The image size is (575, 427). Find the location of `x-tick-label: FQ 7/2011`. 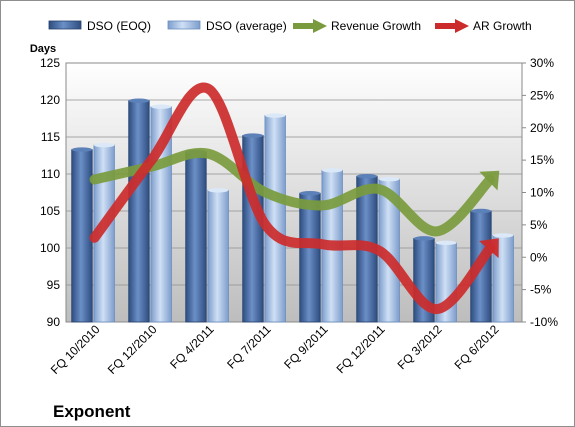

x-tick-label: FQ 7/2011 is located at coordinates (249, 347).